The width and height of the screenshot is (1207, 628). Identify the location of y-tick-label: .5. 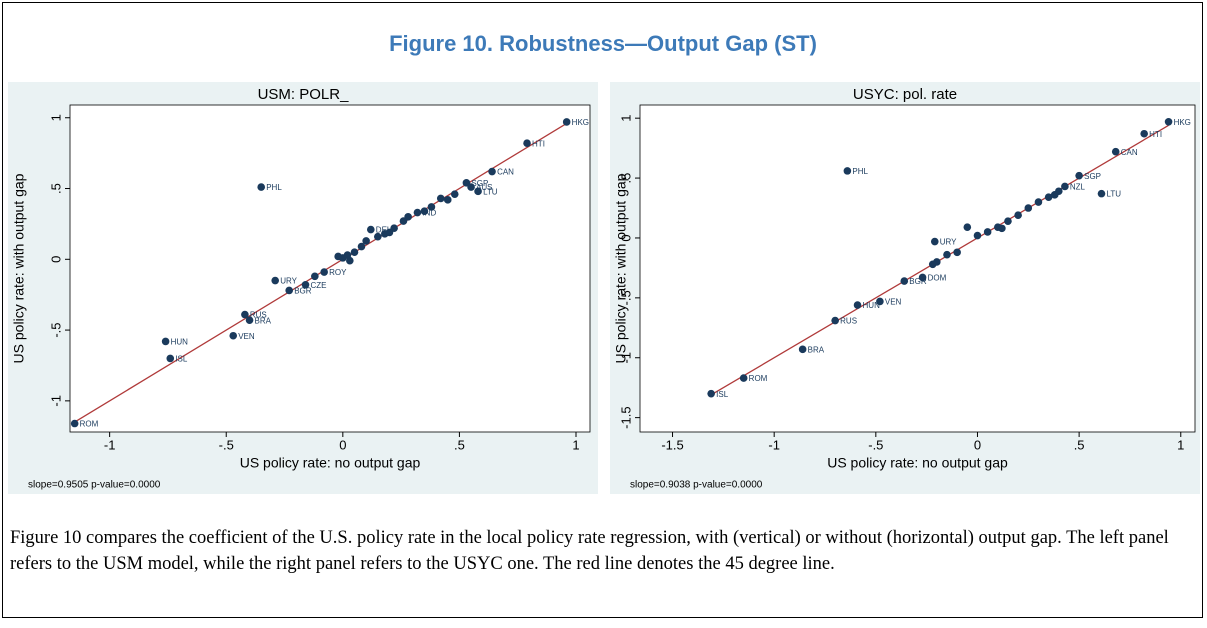
(625, 178).